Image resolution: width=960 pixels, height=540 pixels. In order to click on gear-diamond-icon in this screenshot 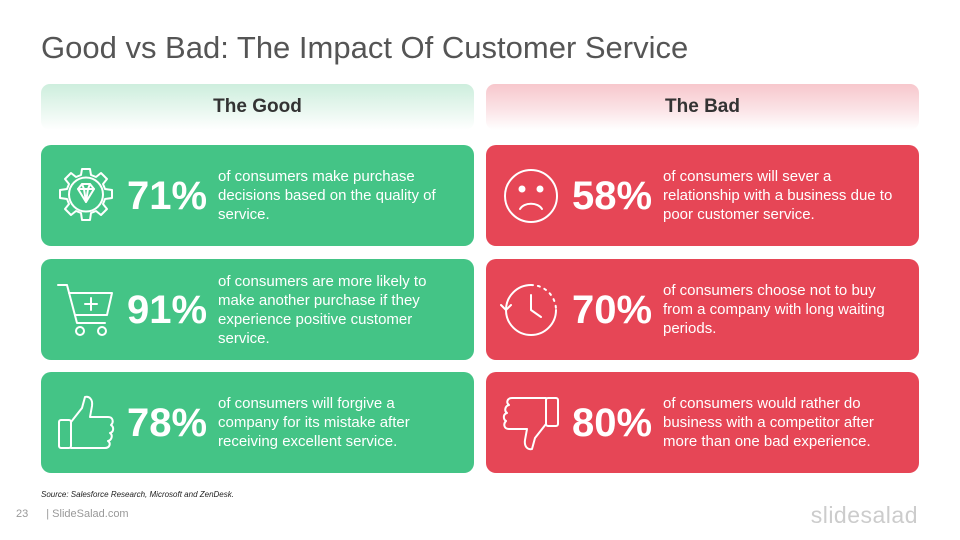, I will do `click(86, 196)`.